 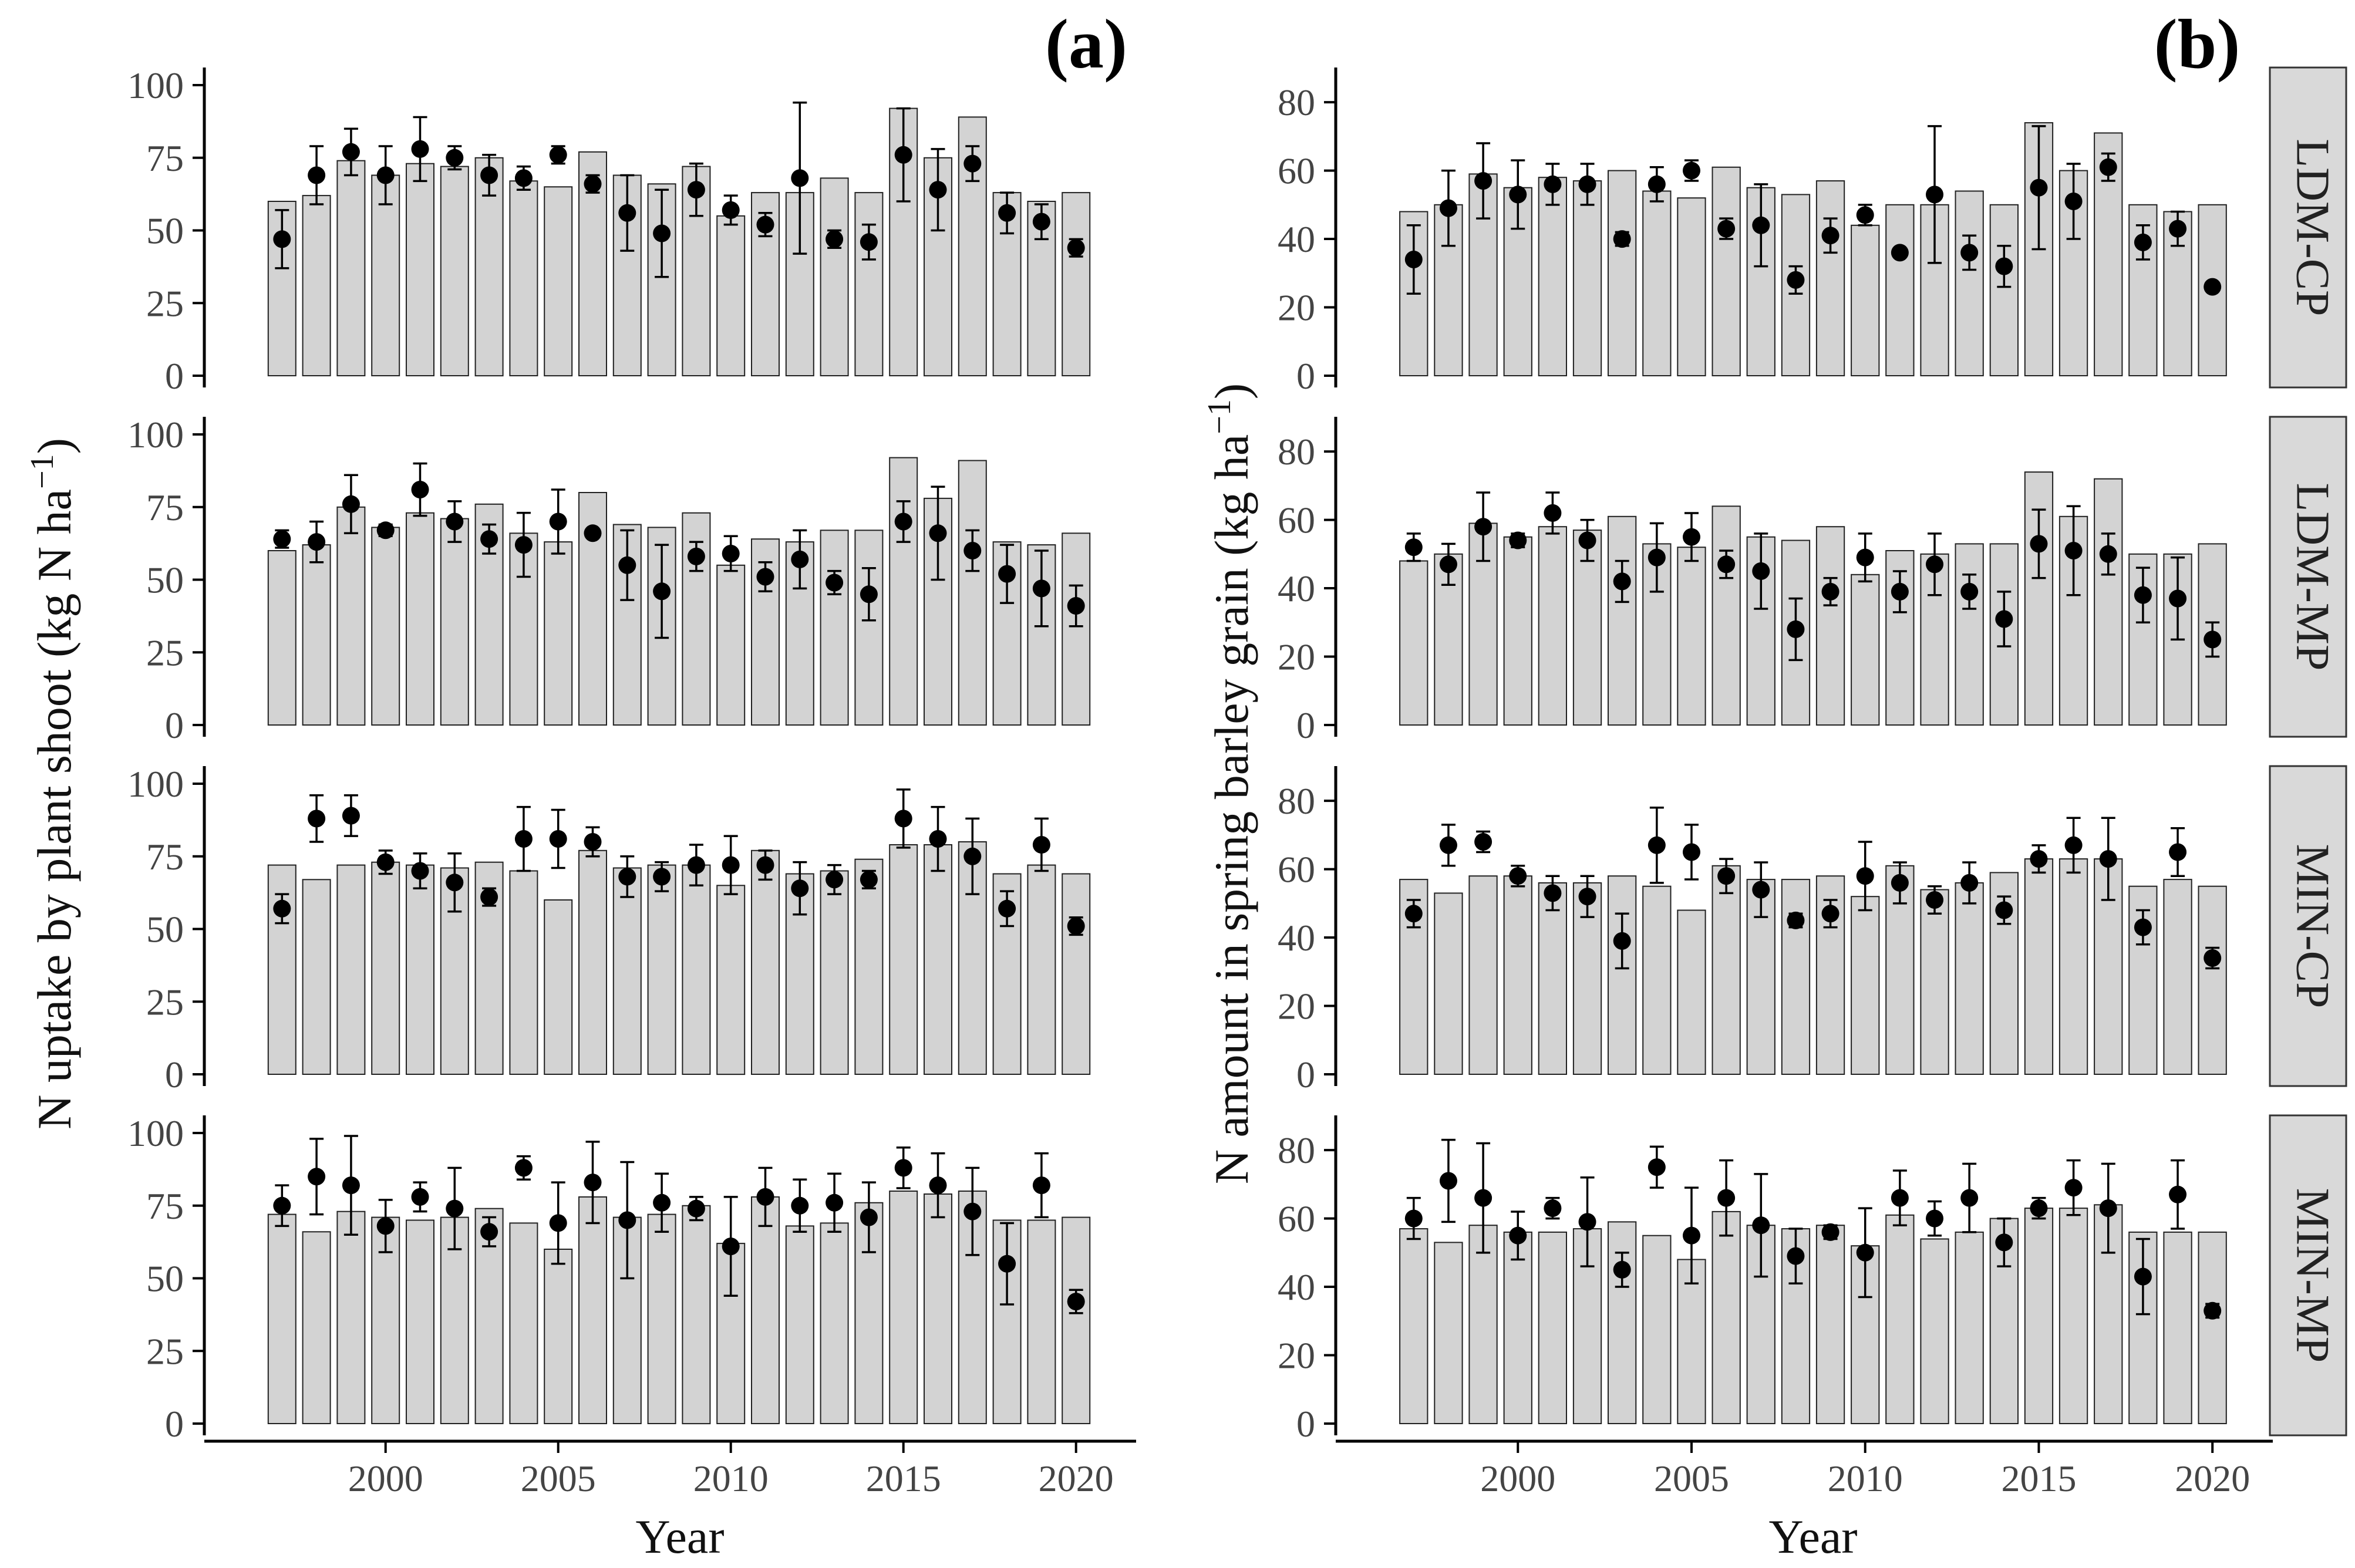 What do you see at coordinates (1813, 930) in the screenshot?
I see `facet-b-min-cp: 0 20 40 60 80 MIN-CP` at bounding box center [1813, 930].